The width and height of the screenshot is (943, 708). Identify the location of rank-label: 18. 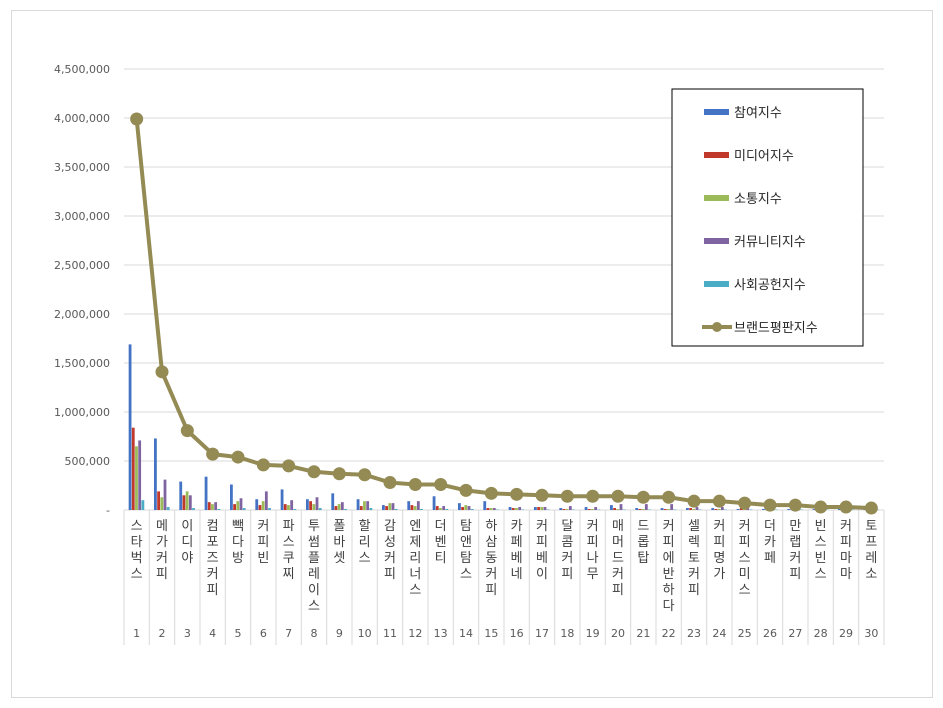
(567, 633).